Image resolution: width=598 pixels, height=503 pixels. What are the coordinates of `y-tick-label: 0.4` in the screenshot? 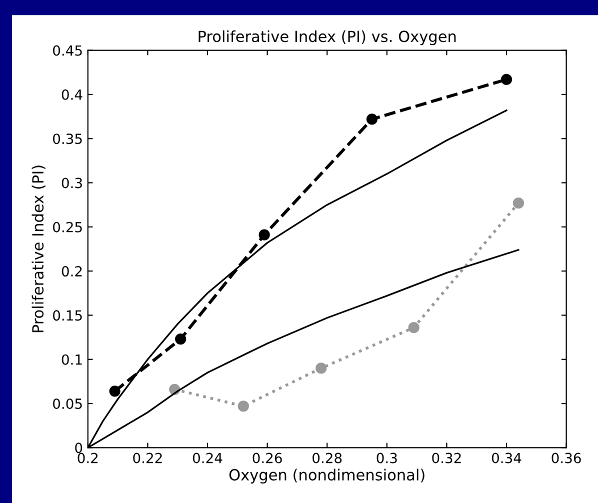 It's located at (72, 94).